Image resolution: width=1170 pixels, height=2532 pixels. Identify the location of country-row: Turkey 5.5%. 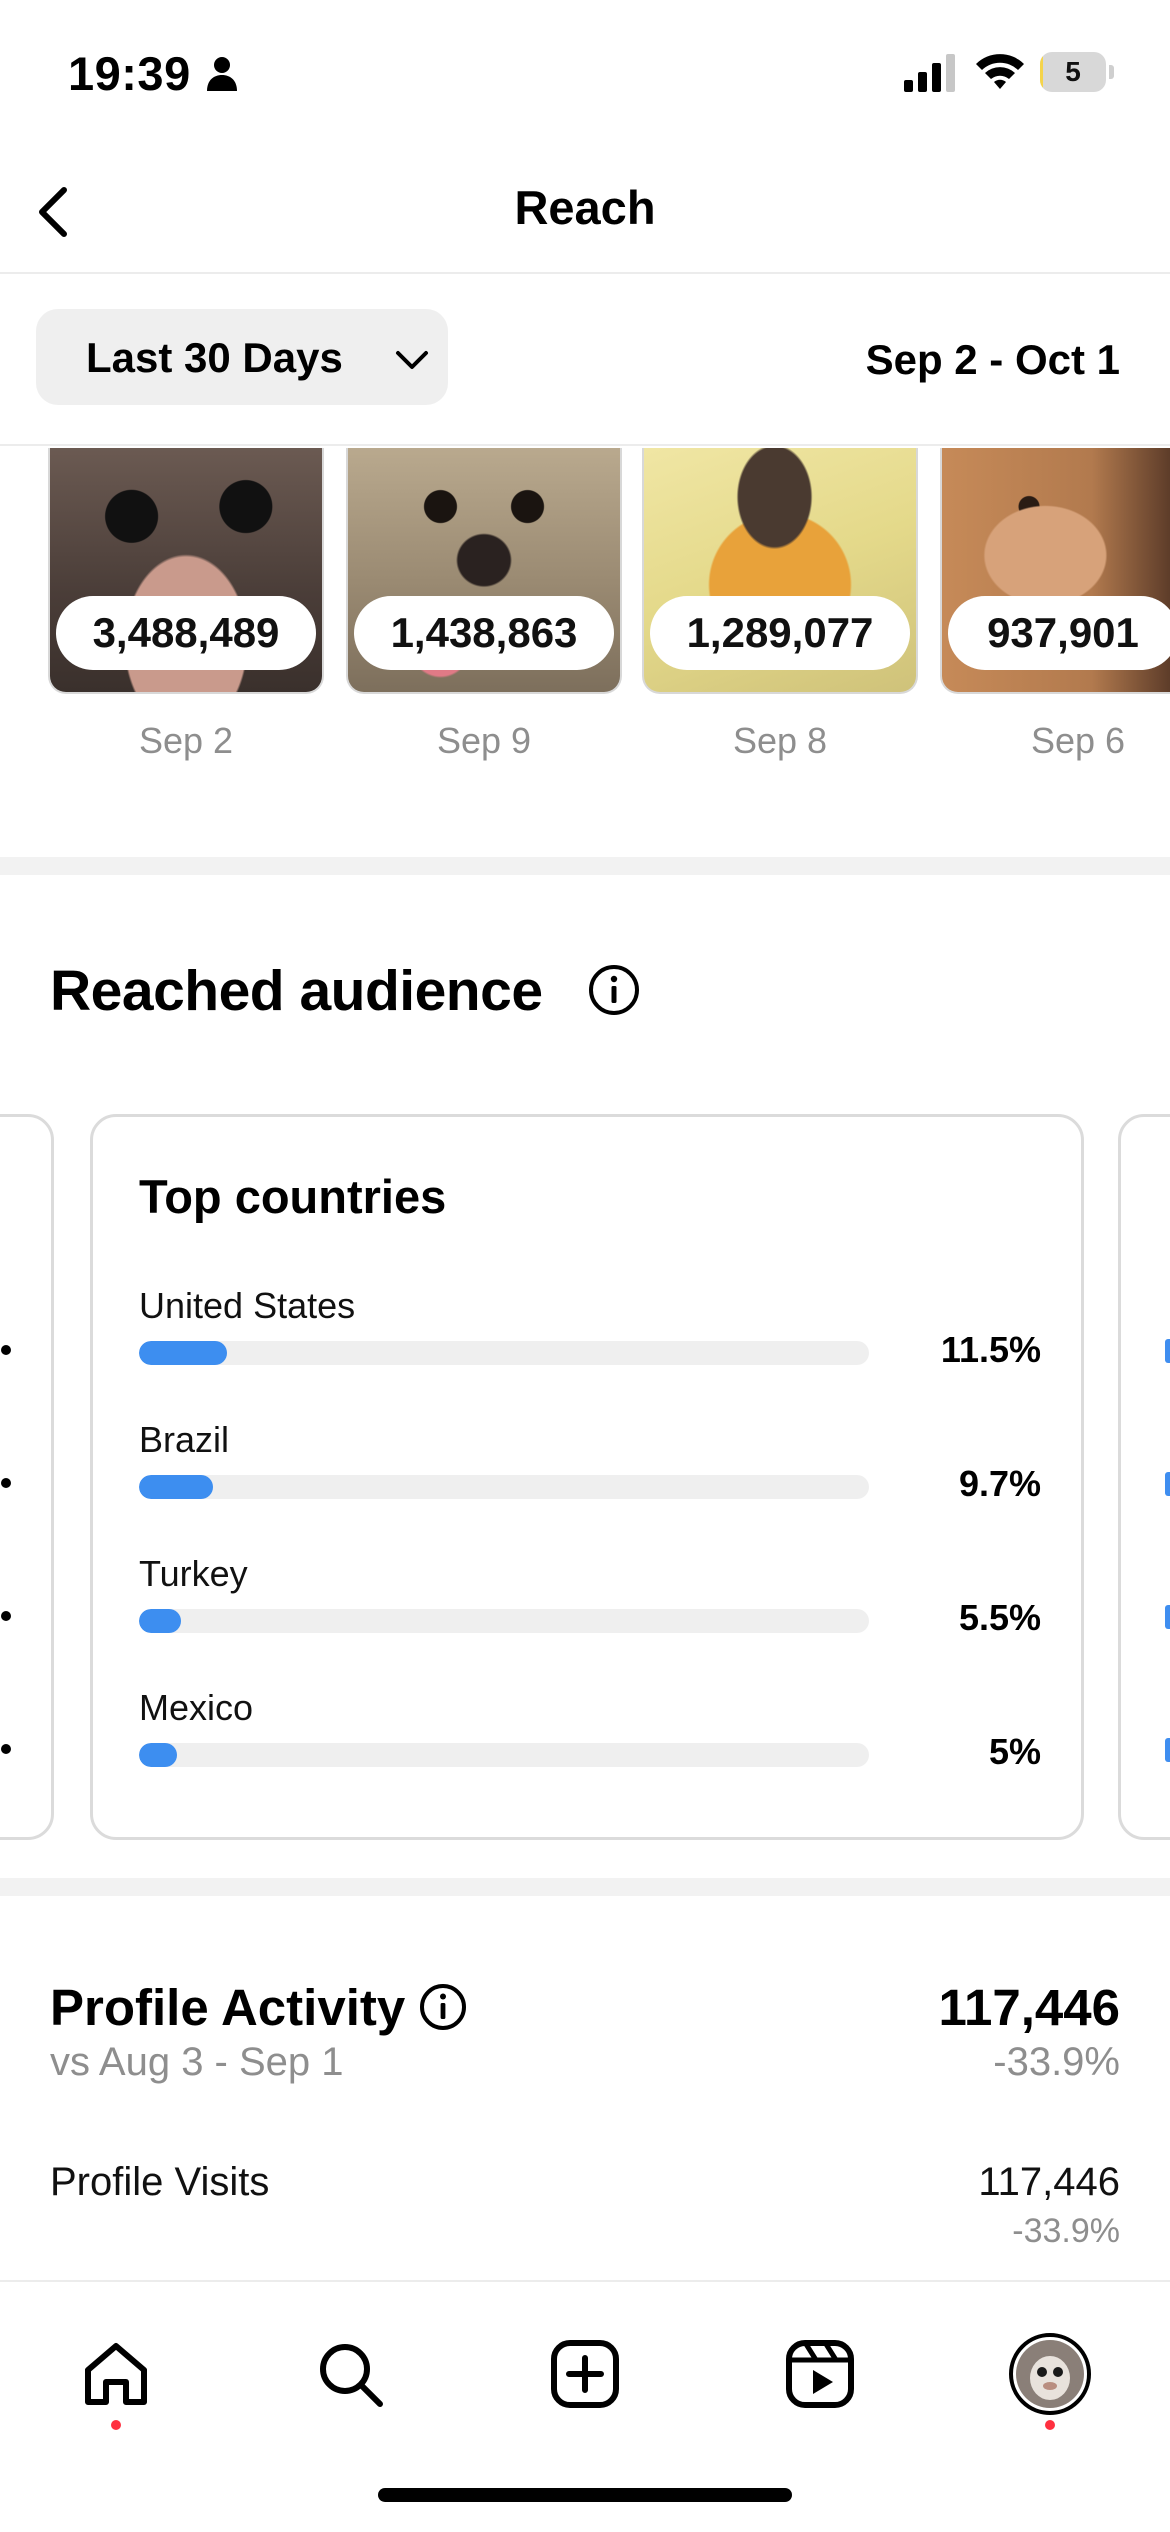
(590, 1603).